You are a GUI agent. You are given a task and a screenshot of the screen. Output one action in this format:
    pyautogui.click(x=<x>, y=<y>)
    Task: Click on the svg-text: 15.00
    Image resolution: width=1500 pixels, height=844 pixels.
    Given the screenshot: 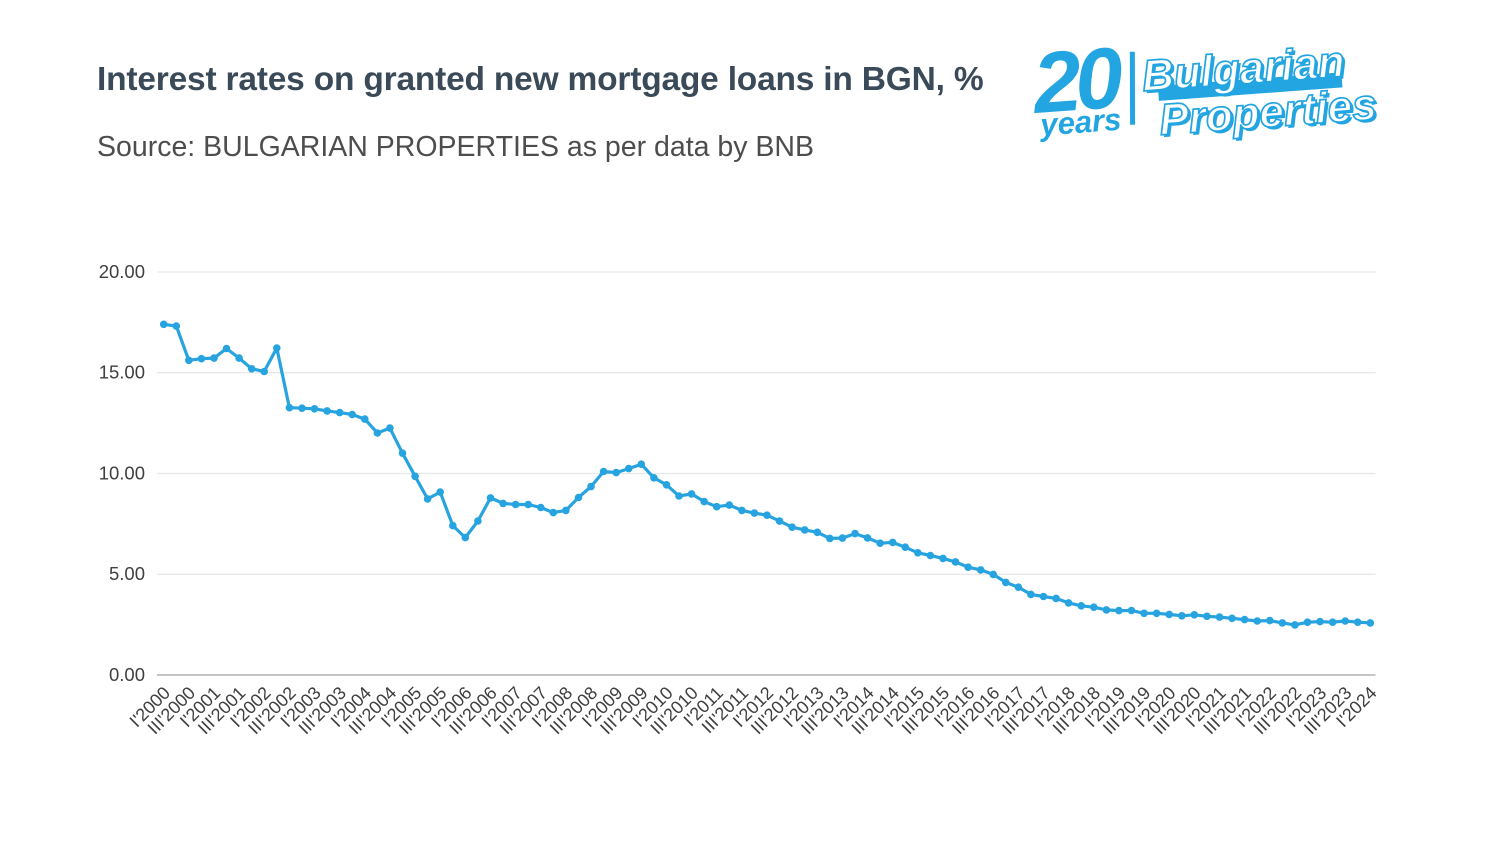 What is the action you would take?
    pyautogui.click(x=122, y=372)
    